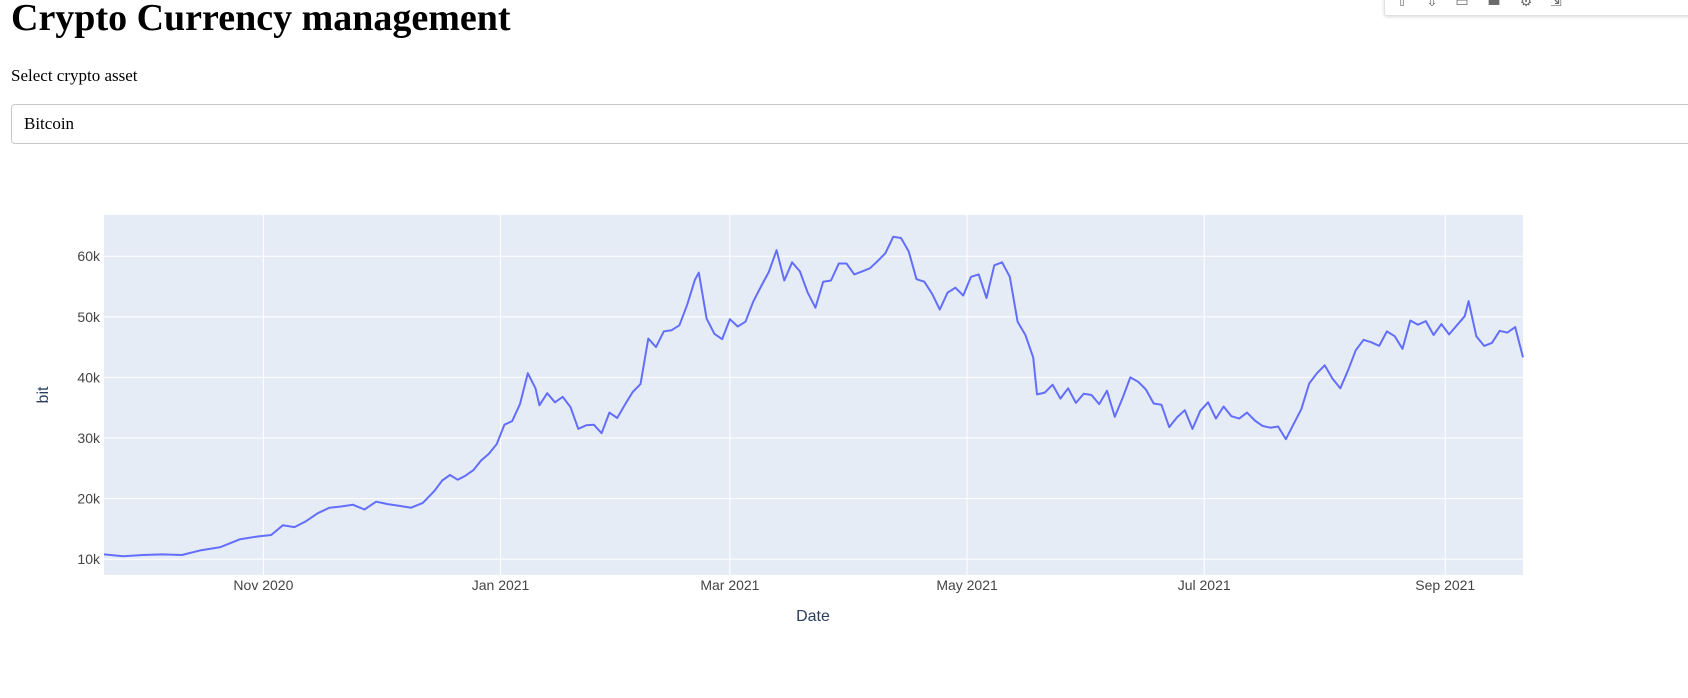 The image size is (1688, 698). I want to click on chart-modebar: ⇧ ⇩ ▭ ▬ ⚙ ⇲, so click(1536, 8).